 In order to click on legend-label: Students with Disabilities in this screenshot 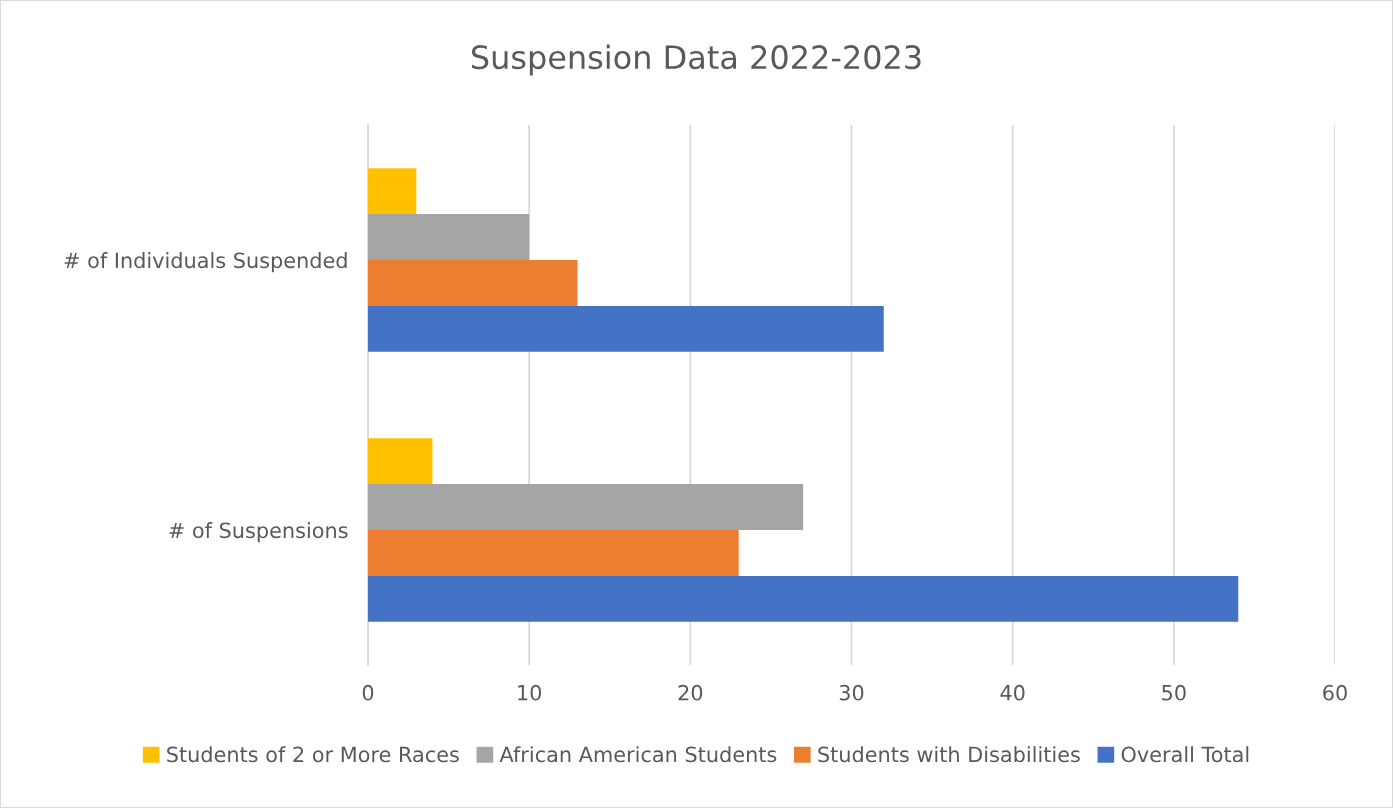, I will do `click(949, 754)`.